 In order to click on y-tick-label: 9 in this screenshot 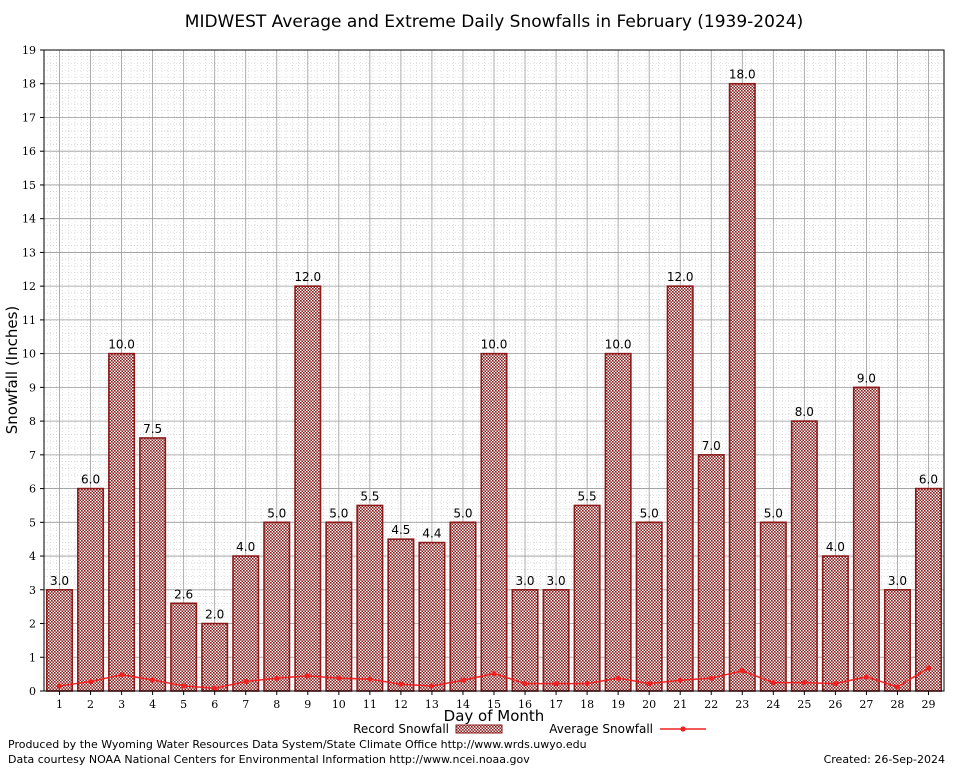, I will do `click(32, 387)`.